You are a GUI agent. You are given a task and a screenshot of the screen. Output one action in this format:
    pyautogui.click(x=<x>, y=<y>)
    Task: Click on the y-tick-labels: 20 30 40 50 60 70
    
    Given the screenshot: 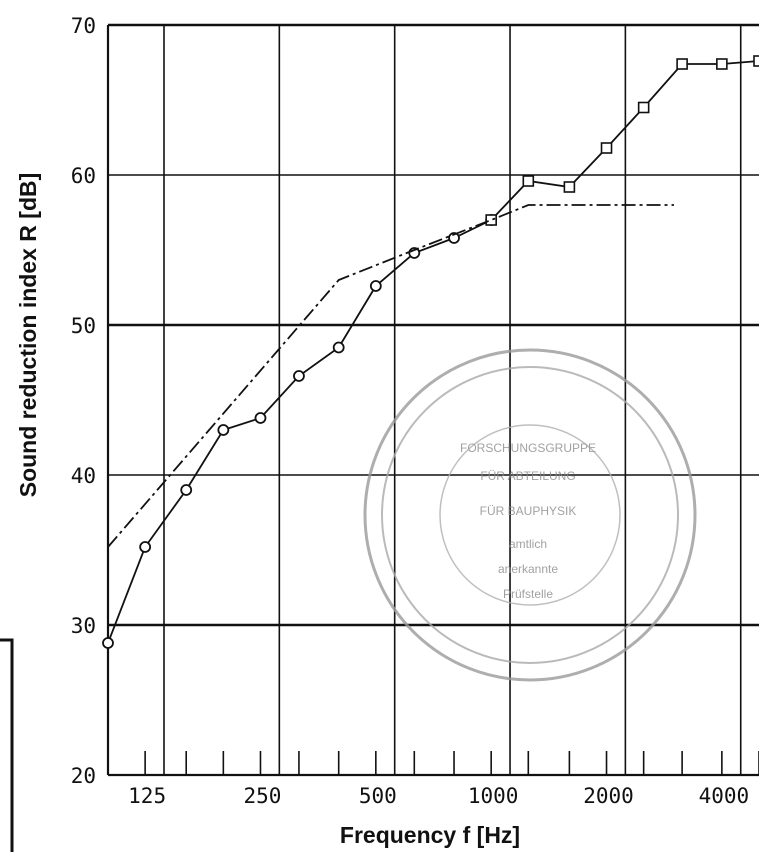 What is the action you would take?
    pyautogui.click(x=83, y=401)
    